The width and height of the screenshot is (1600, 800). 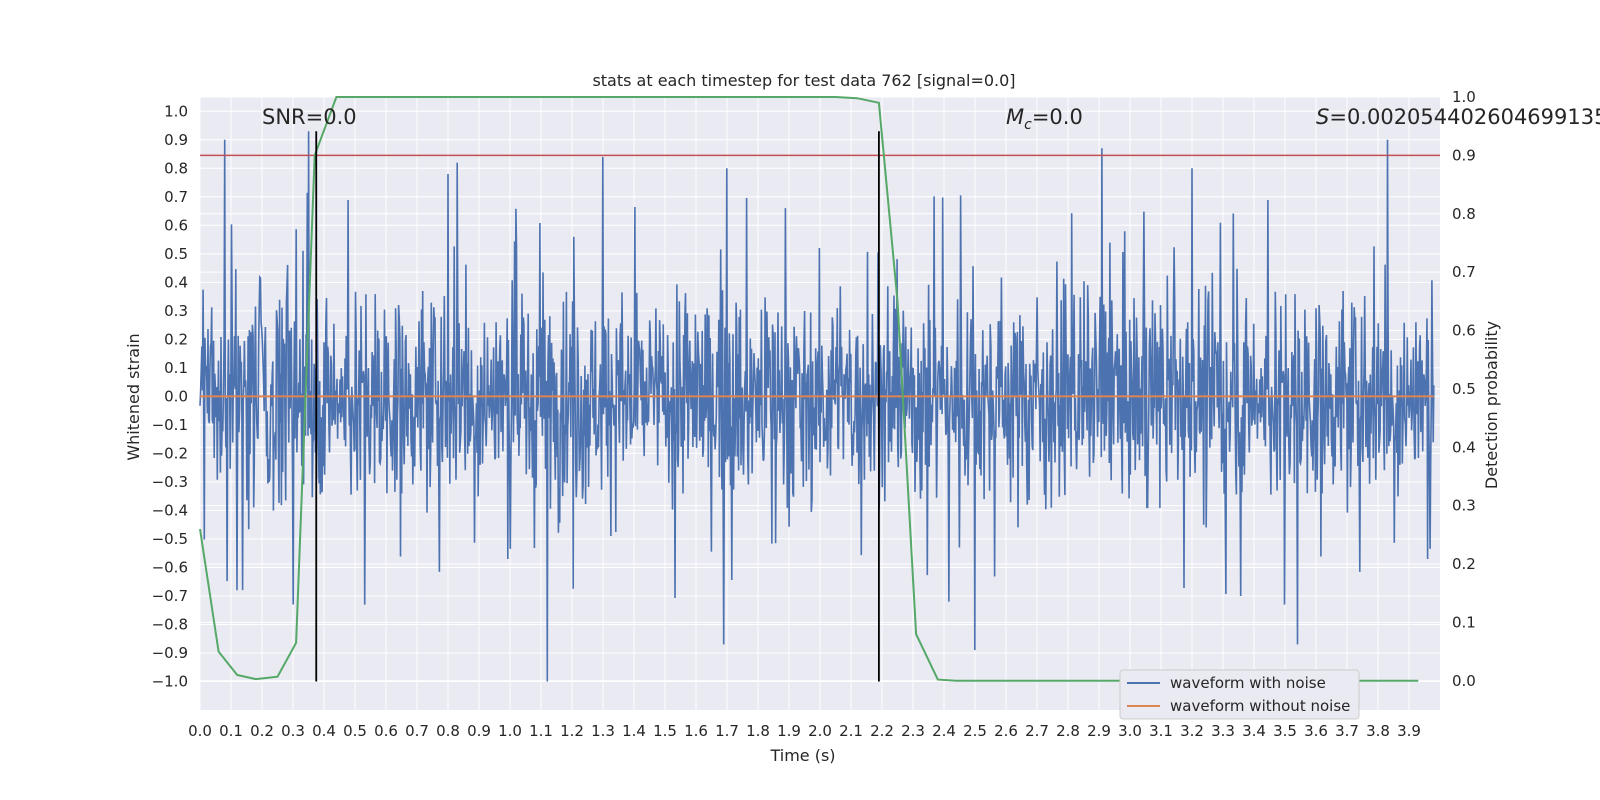 I want to click on x-tick-label: 0.7, so click(x=417, y=731).